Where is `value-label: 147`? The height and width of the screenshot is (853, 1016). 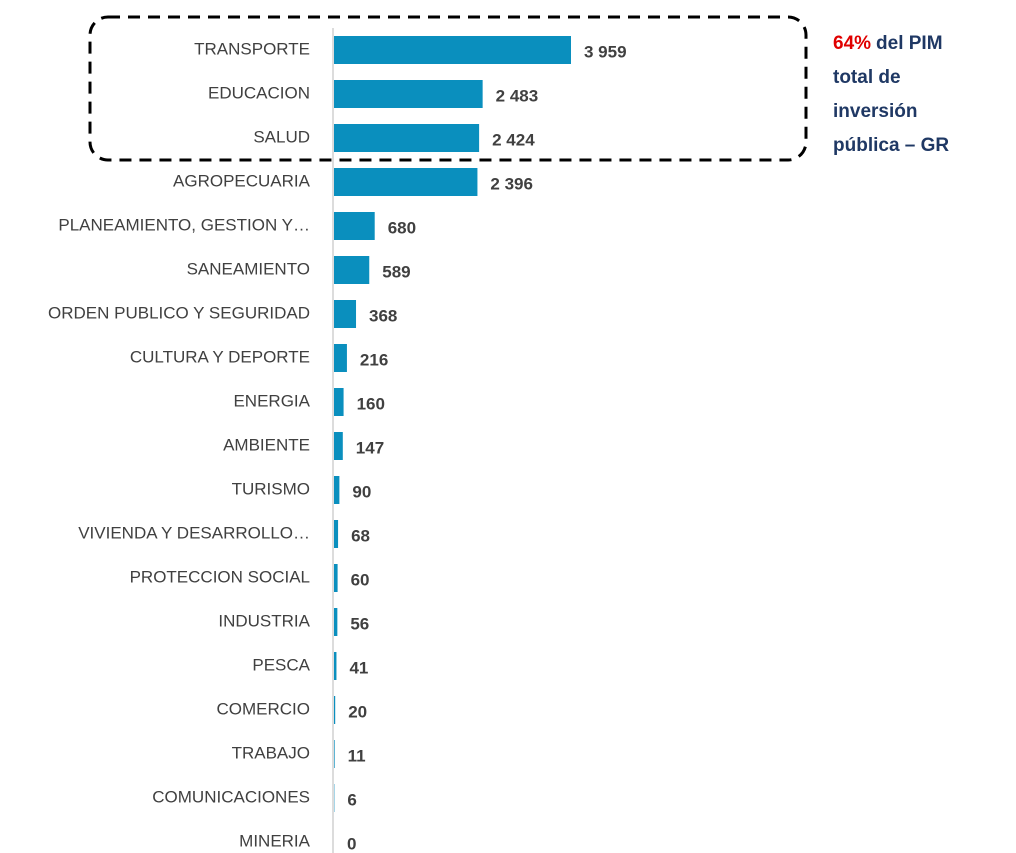 value-label: 147 is located at coordinates (370, 447).